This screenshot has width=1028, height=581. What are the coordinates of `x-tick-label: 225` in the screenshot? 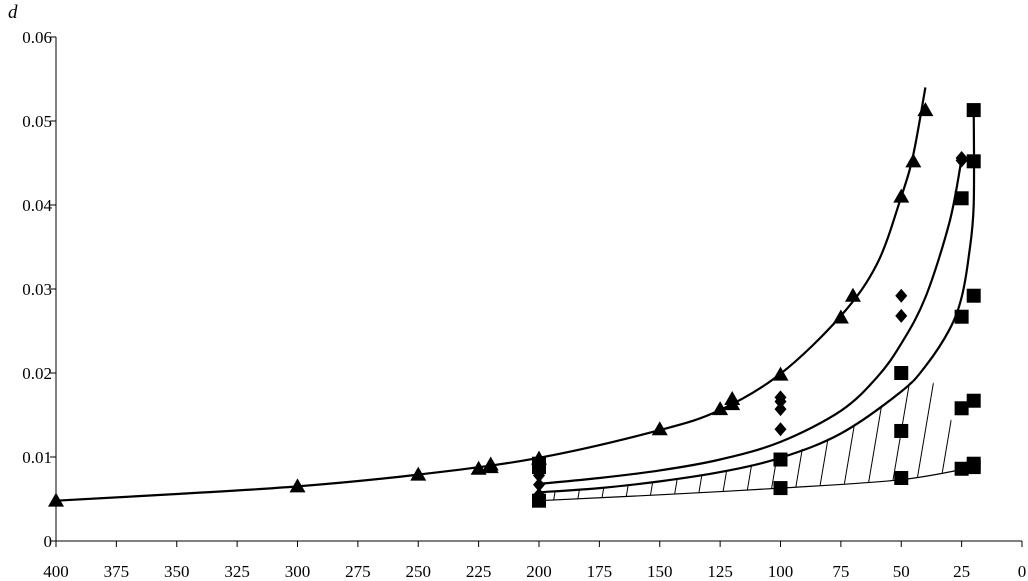 It's located at (479, 571).